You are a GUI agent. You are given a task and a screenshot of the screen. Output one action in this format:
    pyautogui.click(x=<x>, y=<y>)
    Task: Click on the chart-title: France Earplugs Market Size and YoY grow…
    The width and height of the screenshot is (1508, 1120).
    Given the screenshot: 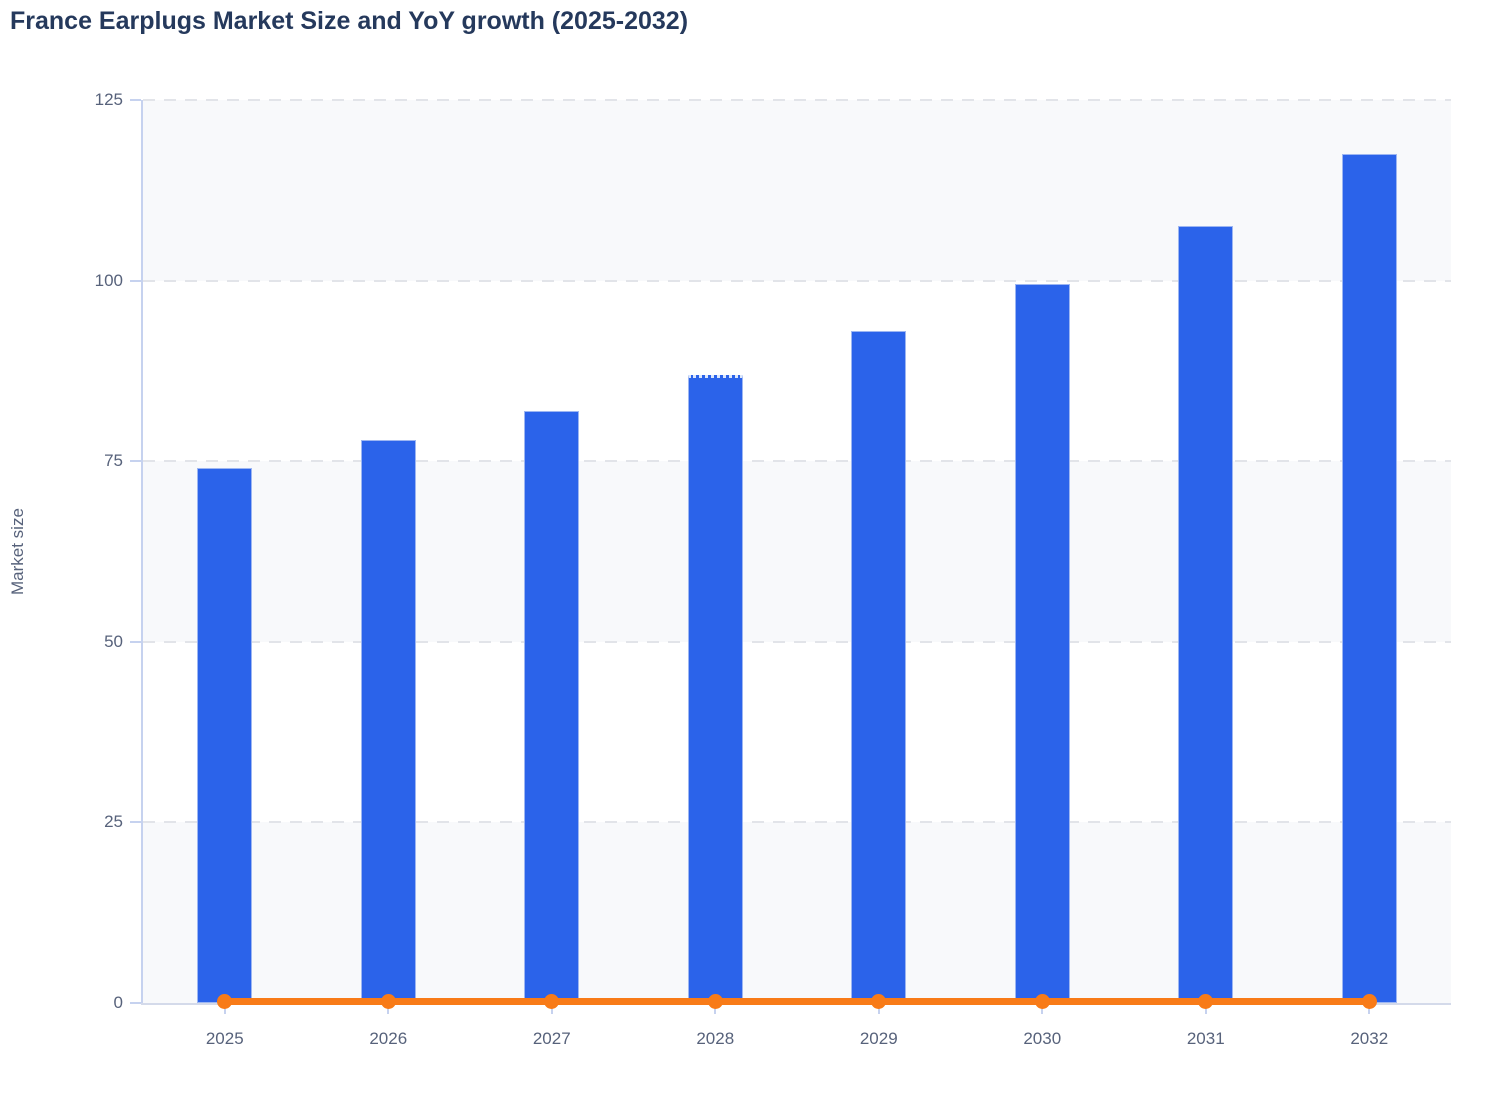 What is the action you would take?
    pyautogui.click(x=349, y=21)
    